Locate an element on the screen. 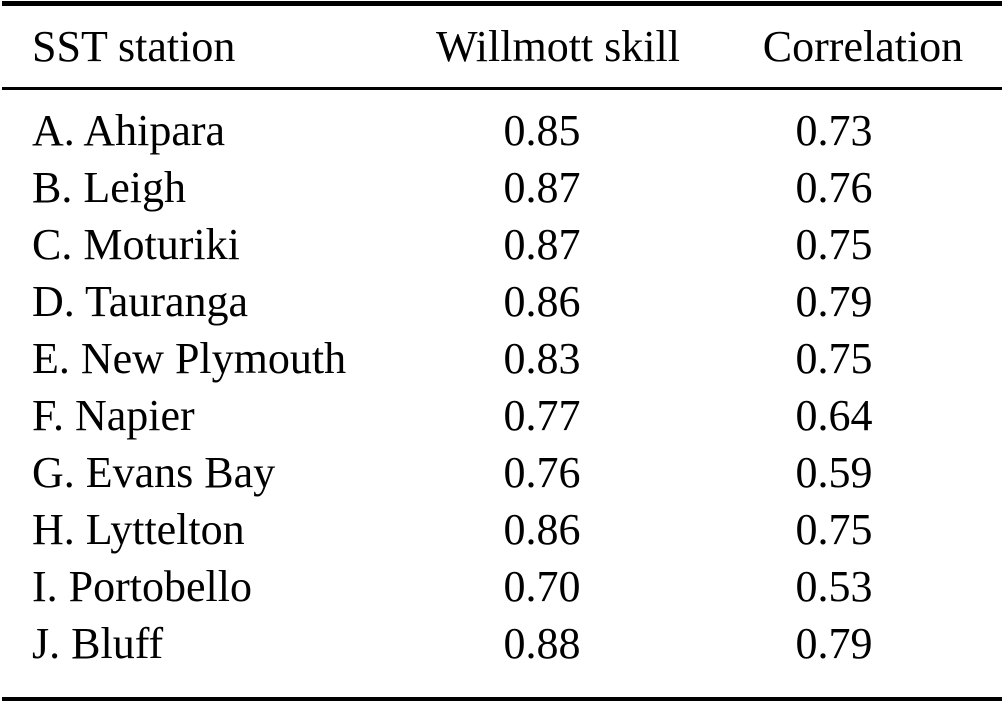 Image resolution: width=1004 pixels, height=703 pixels. station-cell: J. Bluff is located at coordinates (98, 643).